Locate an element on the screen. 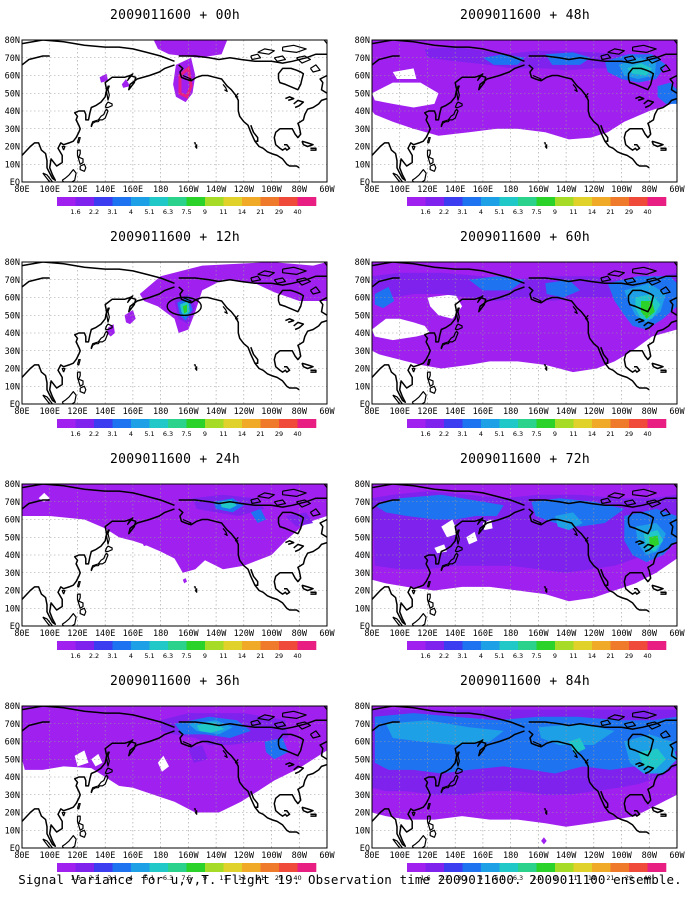 The width and height of the screenshot is (700, 900). colorbar-level-label: 9 is located at coordinates (205, 656).